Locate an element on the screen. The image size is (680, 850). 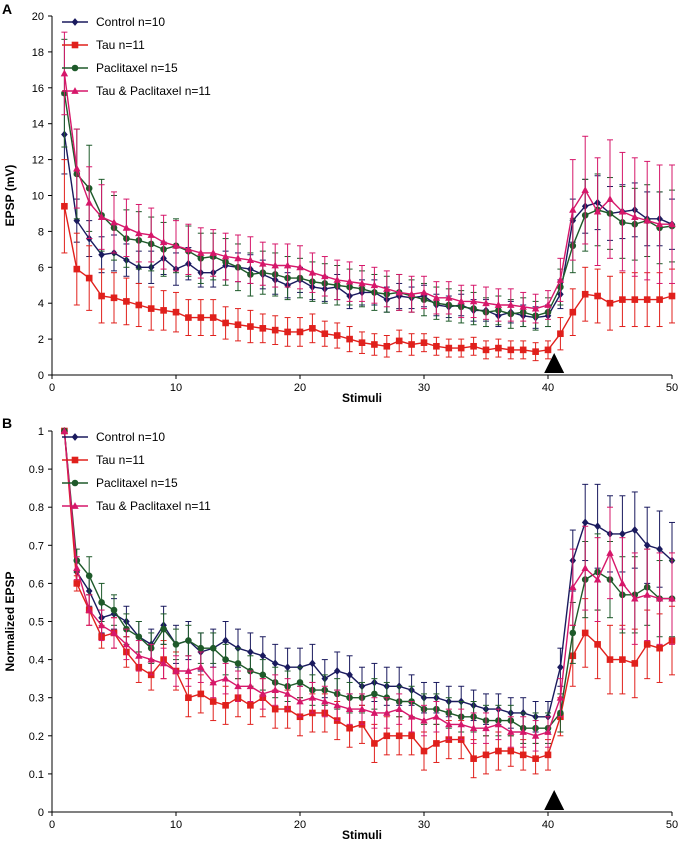
legend-item-control: Control n=10 is located at coordinates (113, 22).